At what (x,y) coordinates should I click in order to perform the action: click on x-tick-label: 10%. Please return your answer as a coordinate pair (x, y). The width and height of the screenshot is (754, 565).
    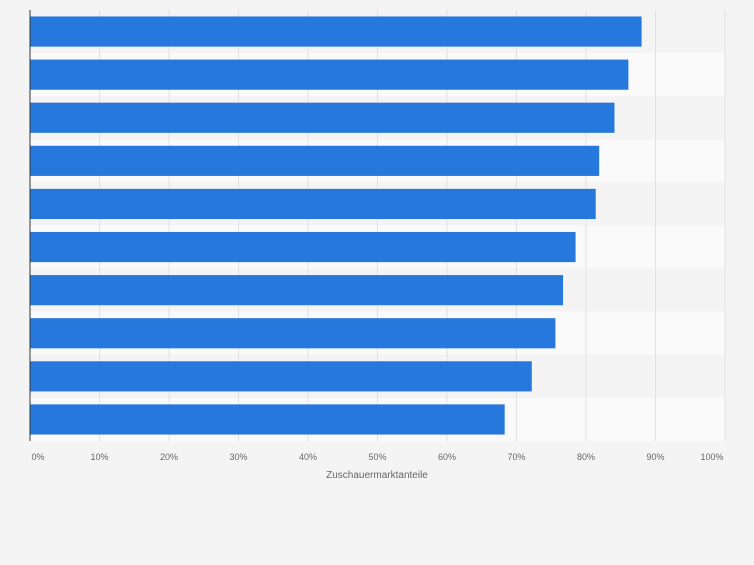
    Looking at the image, I should click on (99, 457).